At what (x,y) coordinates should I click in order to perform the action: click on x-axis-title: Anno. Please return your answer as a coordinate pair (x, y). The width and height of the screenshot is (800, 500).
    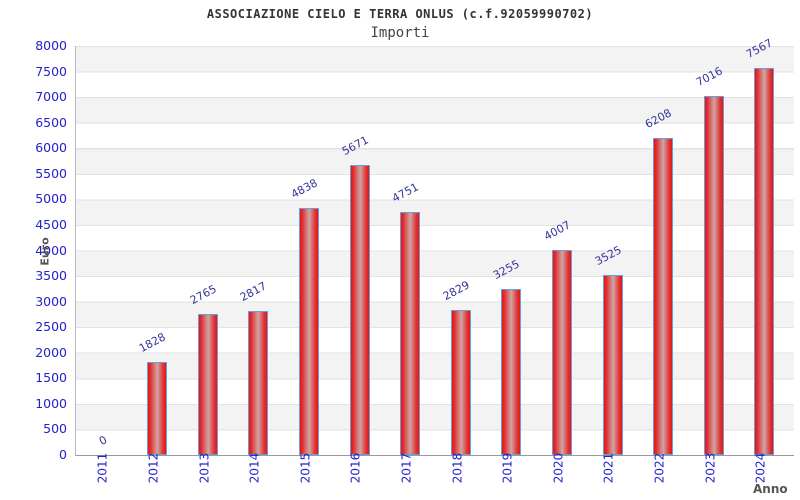
    Looking at the image, I should click on (770, 489).